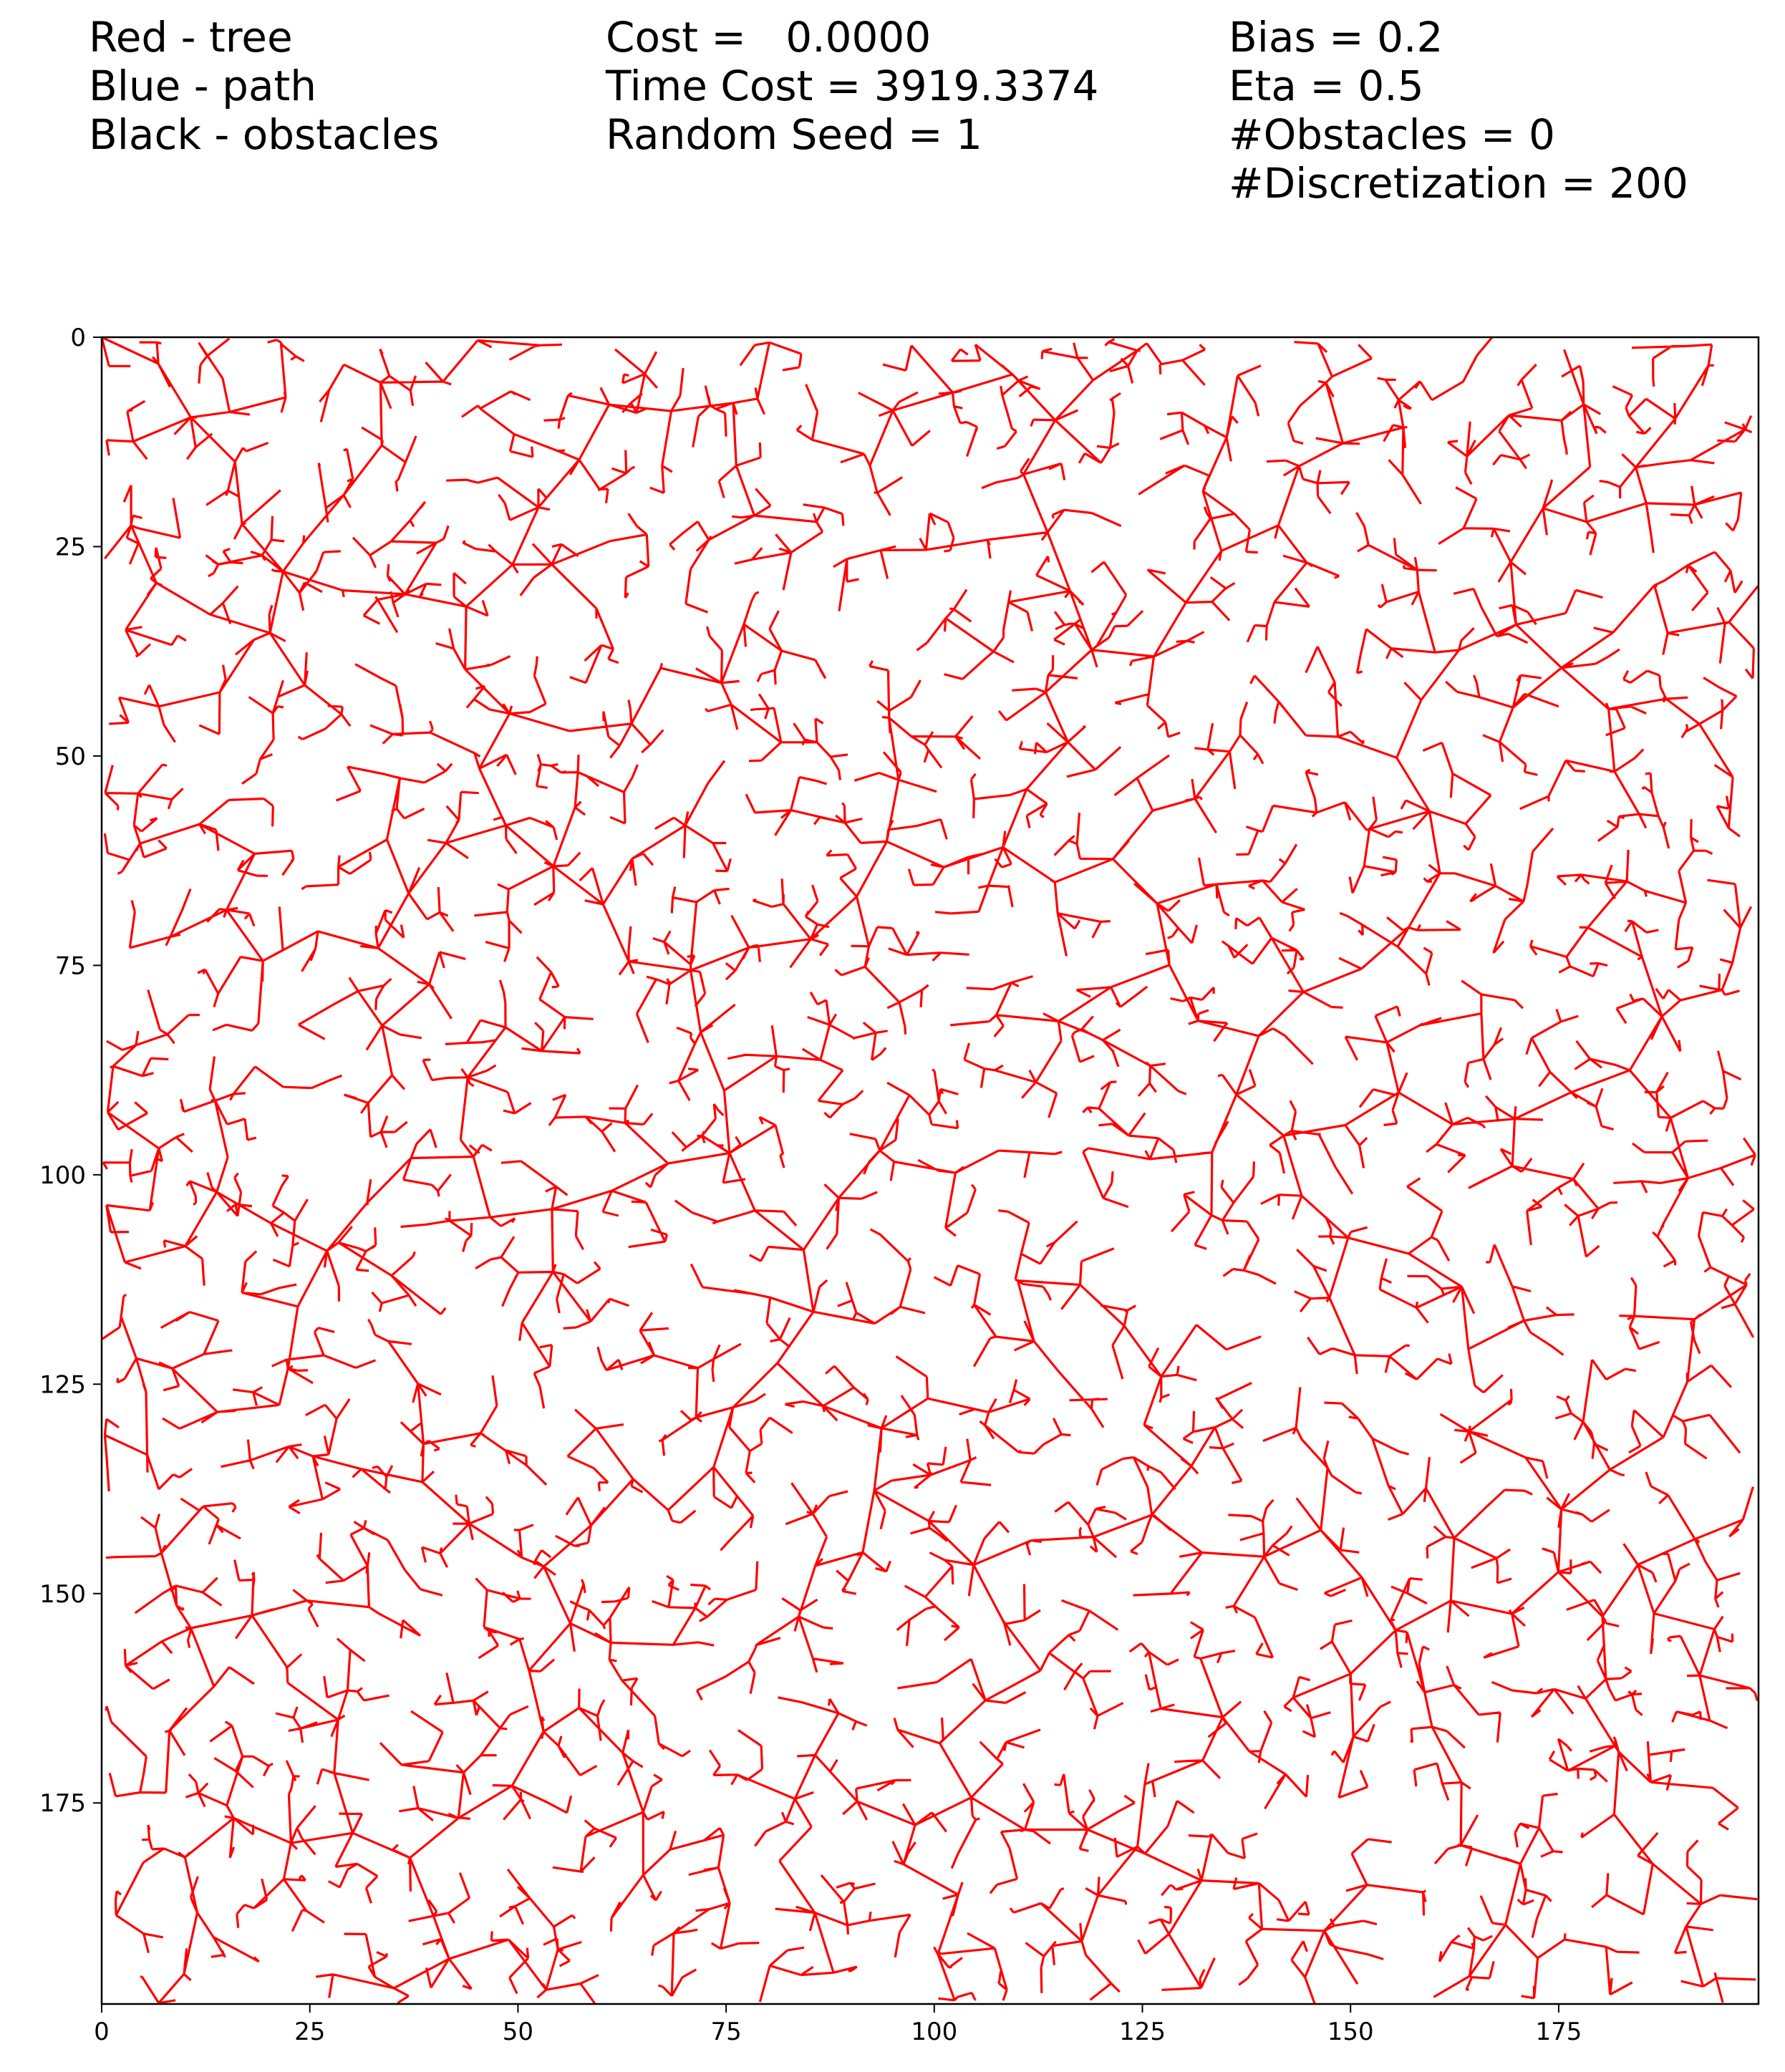 The height and width of the screenshot is (2072, 1785). I want to click on legend-path-label: Blue - path, so click(203, 86).